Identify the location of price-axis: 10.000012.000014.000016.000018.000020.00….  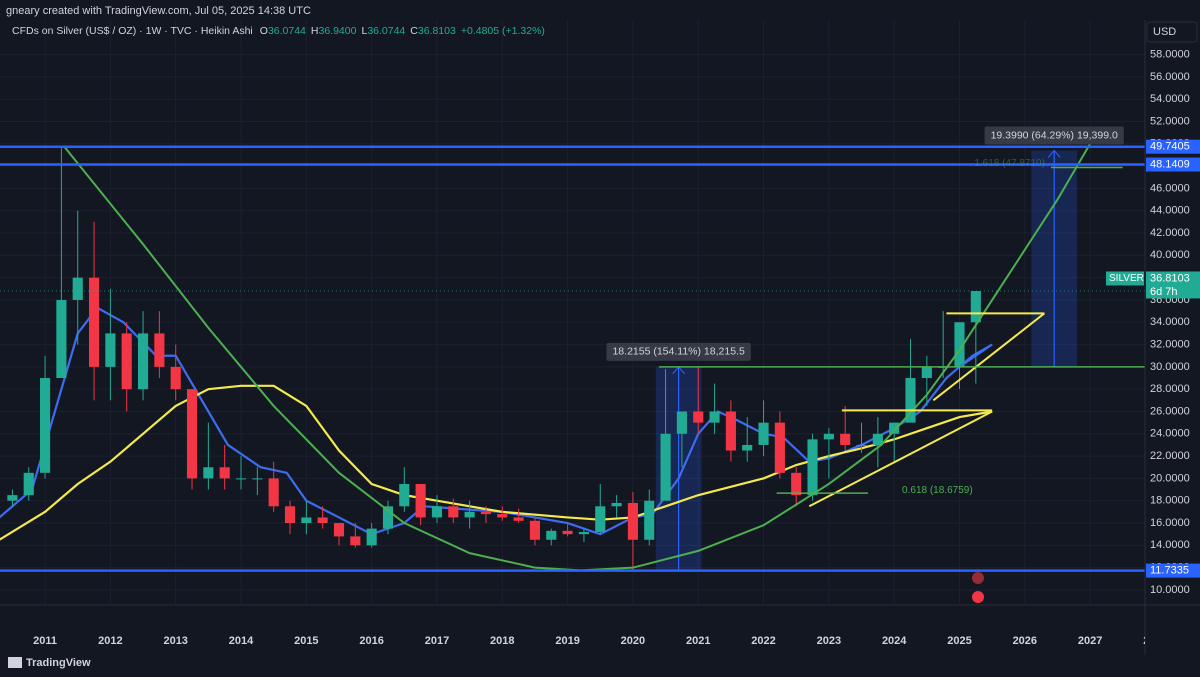
(1173, 322).